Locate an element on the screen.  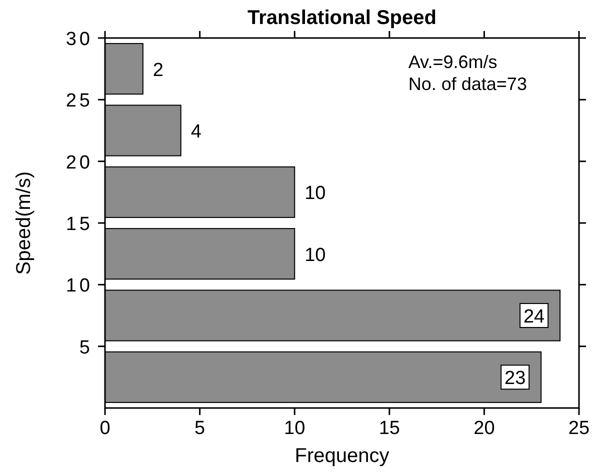
x-tick-label: 15 is located at coordinates (389, 428).